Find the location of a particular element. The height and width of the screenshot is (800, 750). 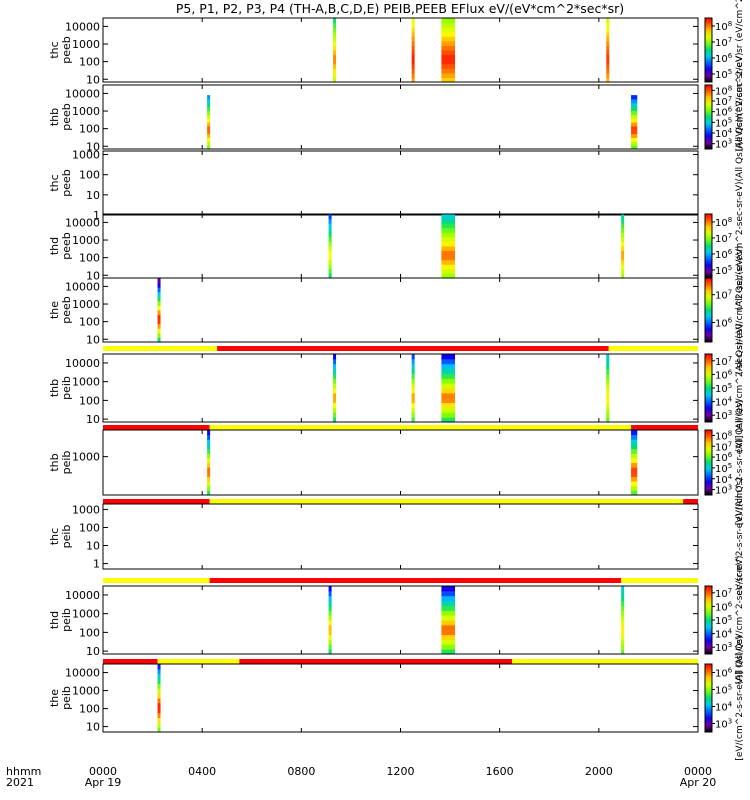

y-tick-label: 1 is located at coordinates (96, 564).